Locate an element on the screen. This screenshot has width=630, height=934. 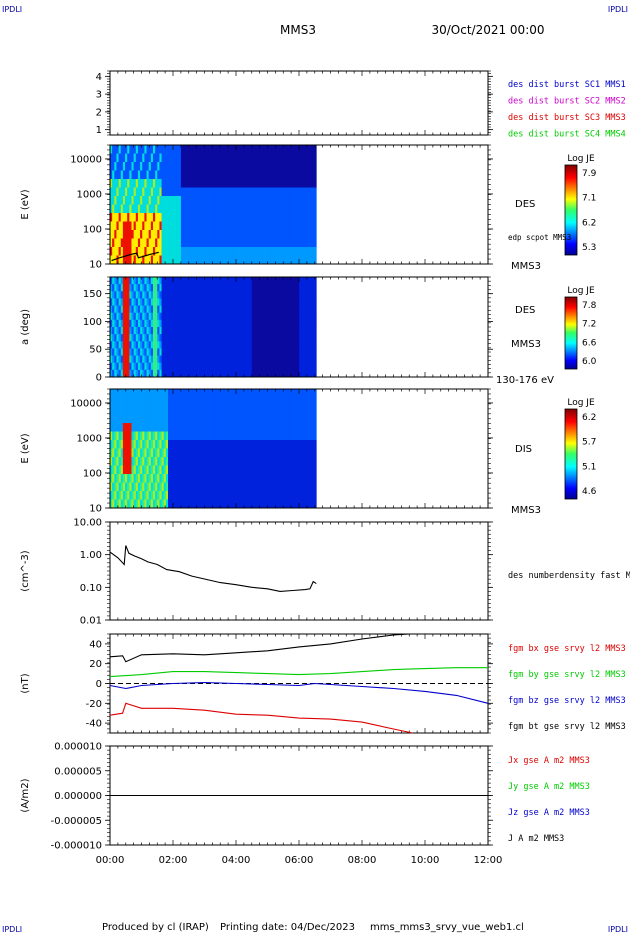
y-tick-label: 10 is located at coordinates (95, 265).